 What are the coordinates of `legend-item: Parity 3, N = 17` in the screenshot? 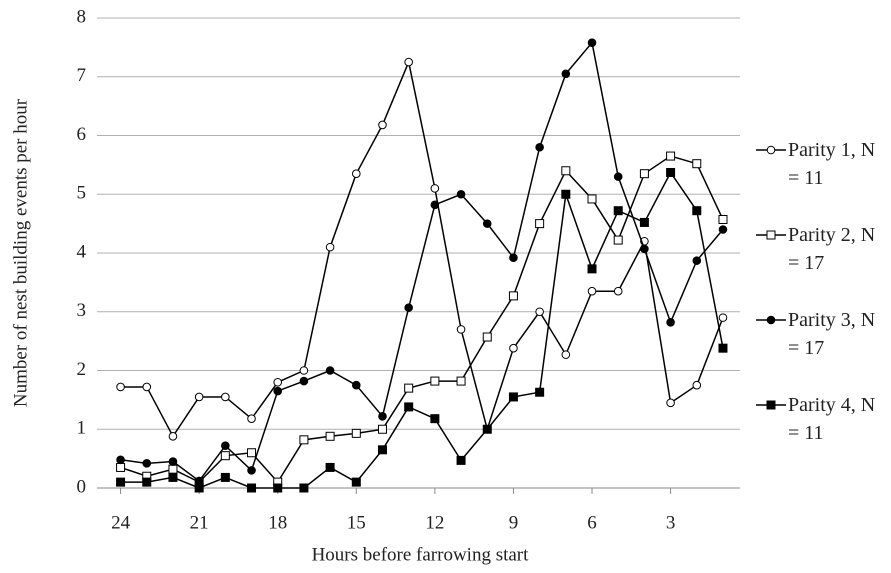 It's located at (820, 334).